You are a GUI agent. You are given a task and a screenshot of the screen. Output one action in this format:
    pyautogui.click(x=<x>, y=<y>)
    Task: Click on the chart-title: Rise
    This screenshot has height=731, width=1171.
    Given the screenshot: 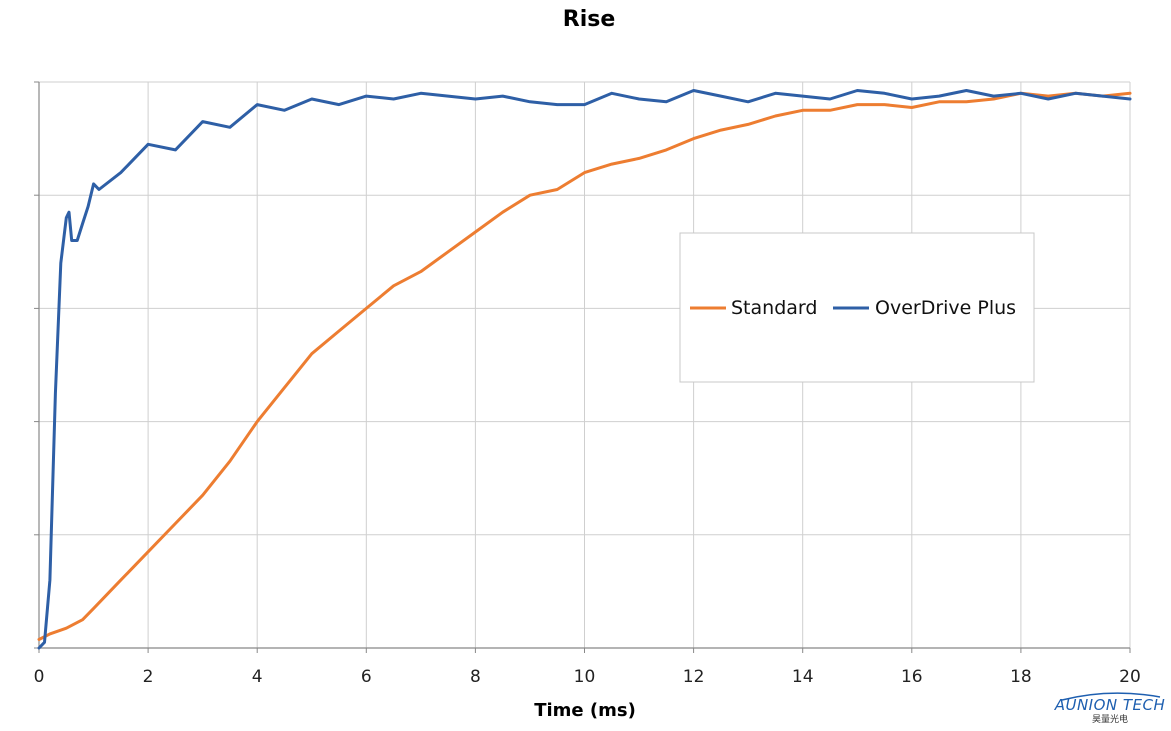 What is the action you would take?
    pyautogui.click(x=589, y=19)
    